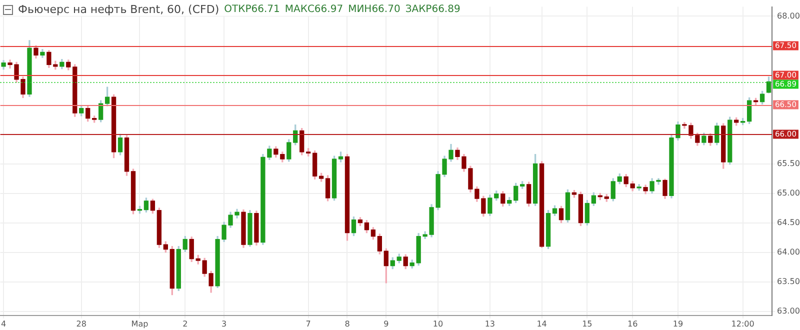  What do you see at coordinates (788, 193) in the screenshot?
I see `y-tick-label: 65.00` at bounding box center [788, 193].